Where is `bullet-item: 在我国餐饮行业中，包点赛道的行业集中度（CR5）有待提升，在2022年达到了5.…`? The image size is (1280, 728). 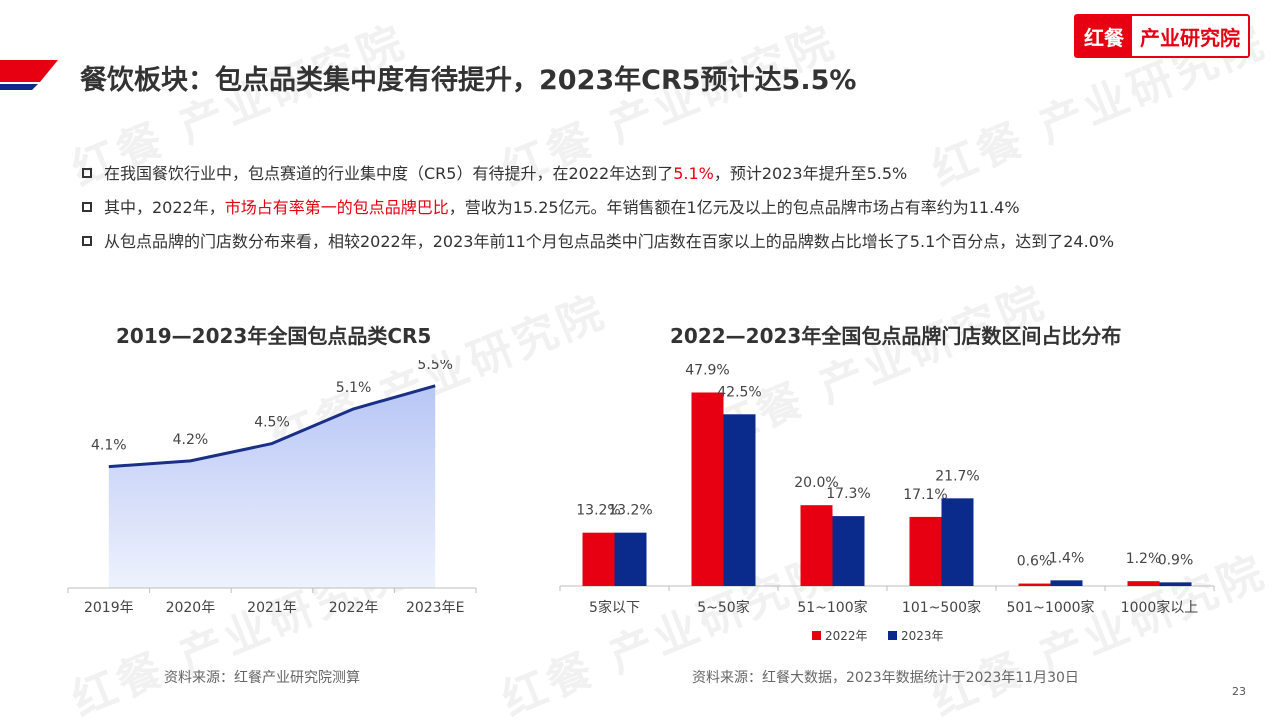
bullet-item: 在我国餐饮行业中，包点赛道的行业集中度（CR5）有待提升，在2022年达到了5.… is located at coordinates (647, 174).